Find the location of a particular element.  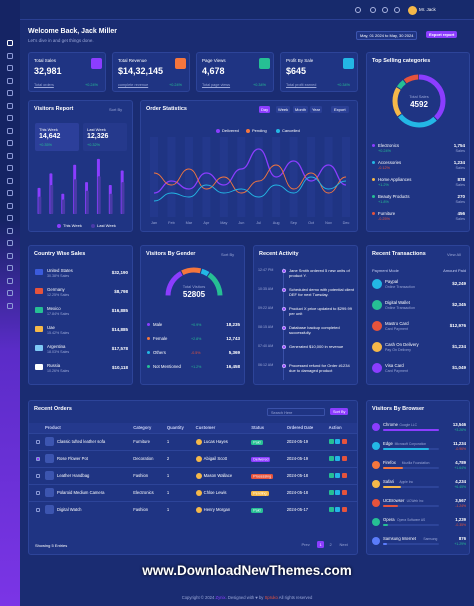

page-button: 2 is located at coordinates (330, 544).